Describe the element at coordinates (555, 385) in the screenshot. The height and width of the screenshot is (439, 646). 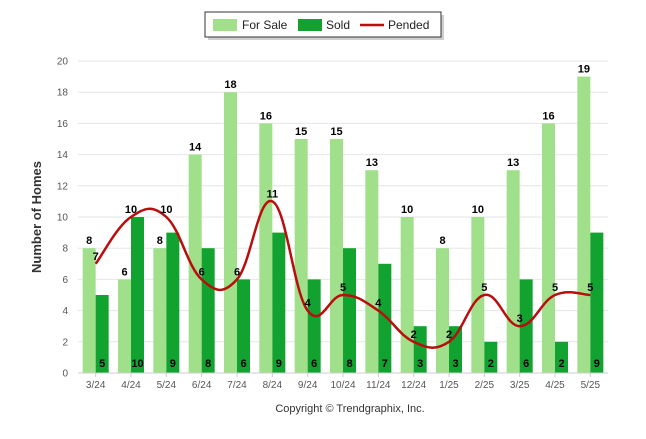
I see `x-tick-label: 4/25` at that location.